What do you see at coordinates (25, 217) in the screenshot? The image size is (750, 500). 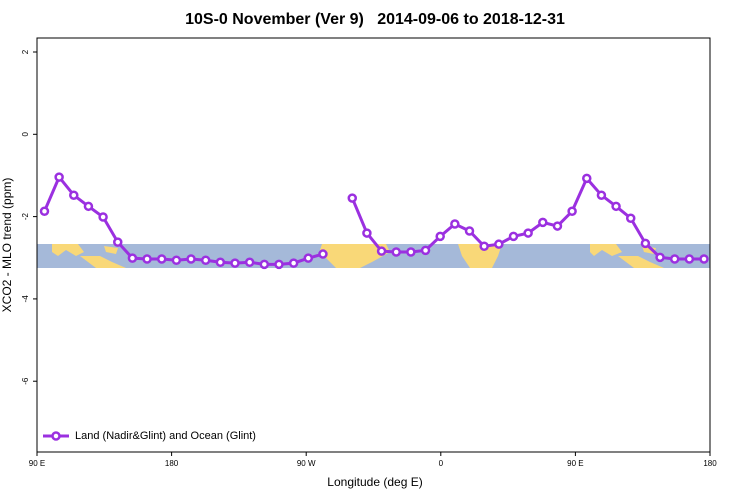 I see `y-tick-label: -2` at bounding box center [25, 217].